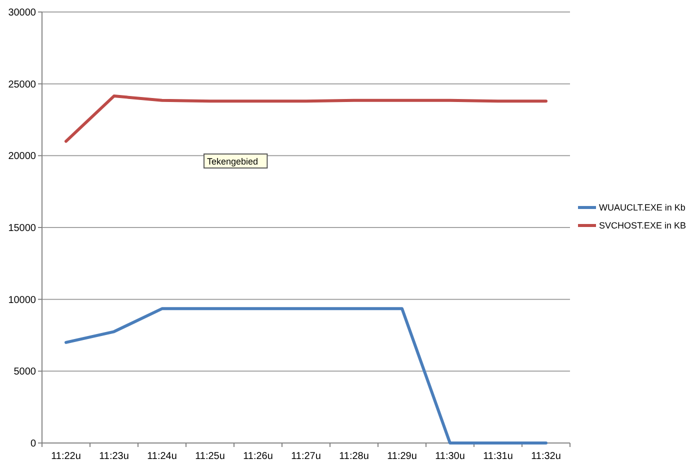  What do you see at coordinates (642, 225) in the screenshot?
I see `legend-label: SVCHOST.EXE in KB` at bounding box center [642, 225].